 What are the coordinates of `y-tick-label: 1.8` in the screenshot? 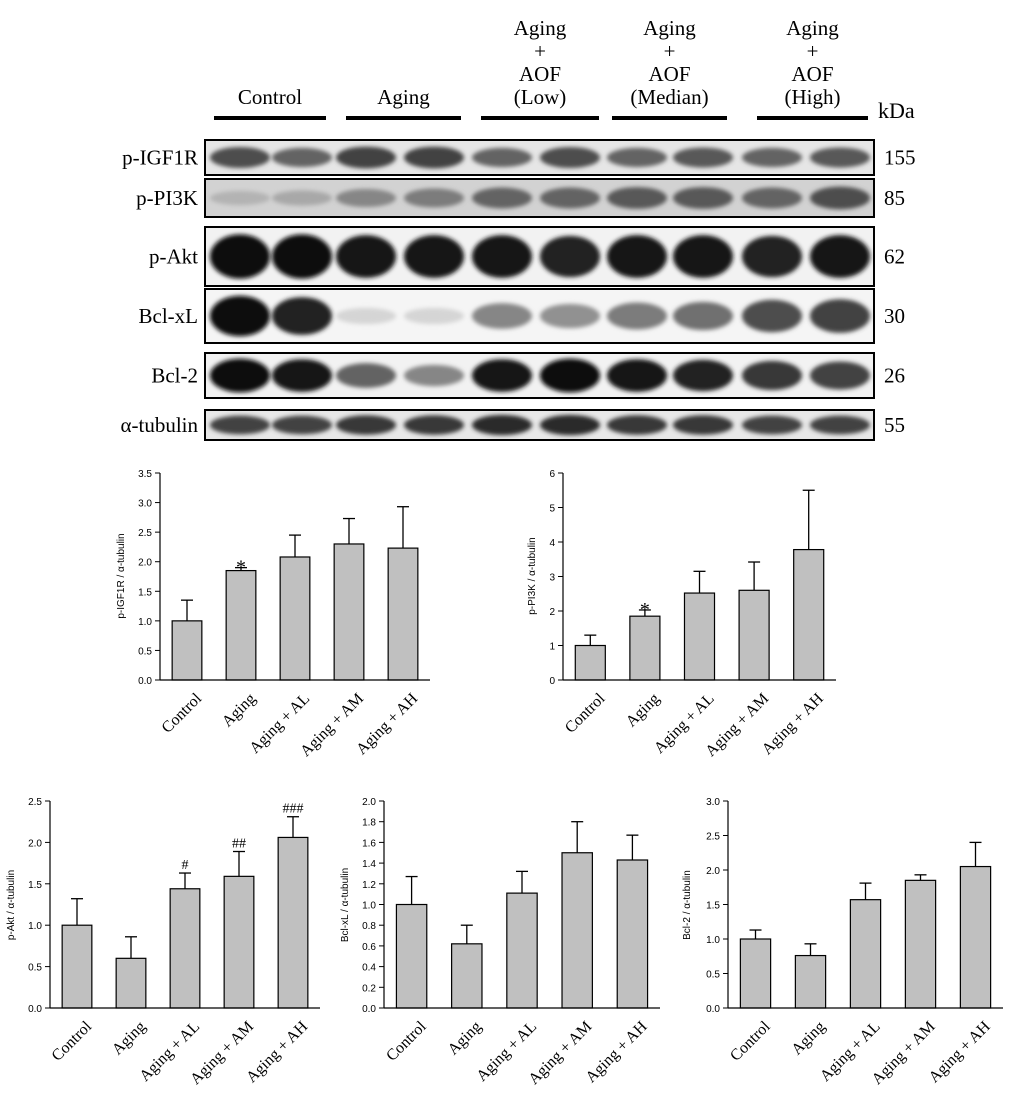 It's located at (369, 823).